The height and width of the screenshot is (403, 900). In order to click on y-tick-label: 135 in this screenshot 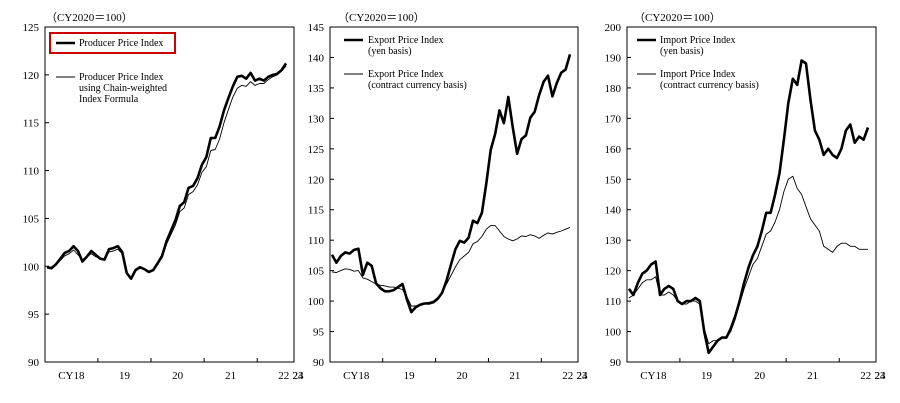, I will do `click(316, 89)`.